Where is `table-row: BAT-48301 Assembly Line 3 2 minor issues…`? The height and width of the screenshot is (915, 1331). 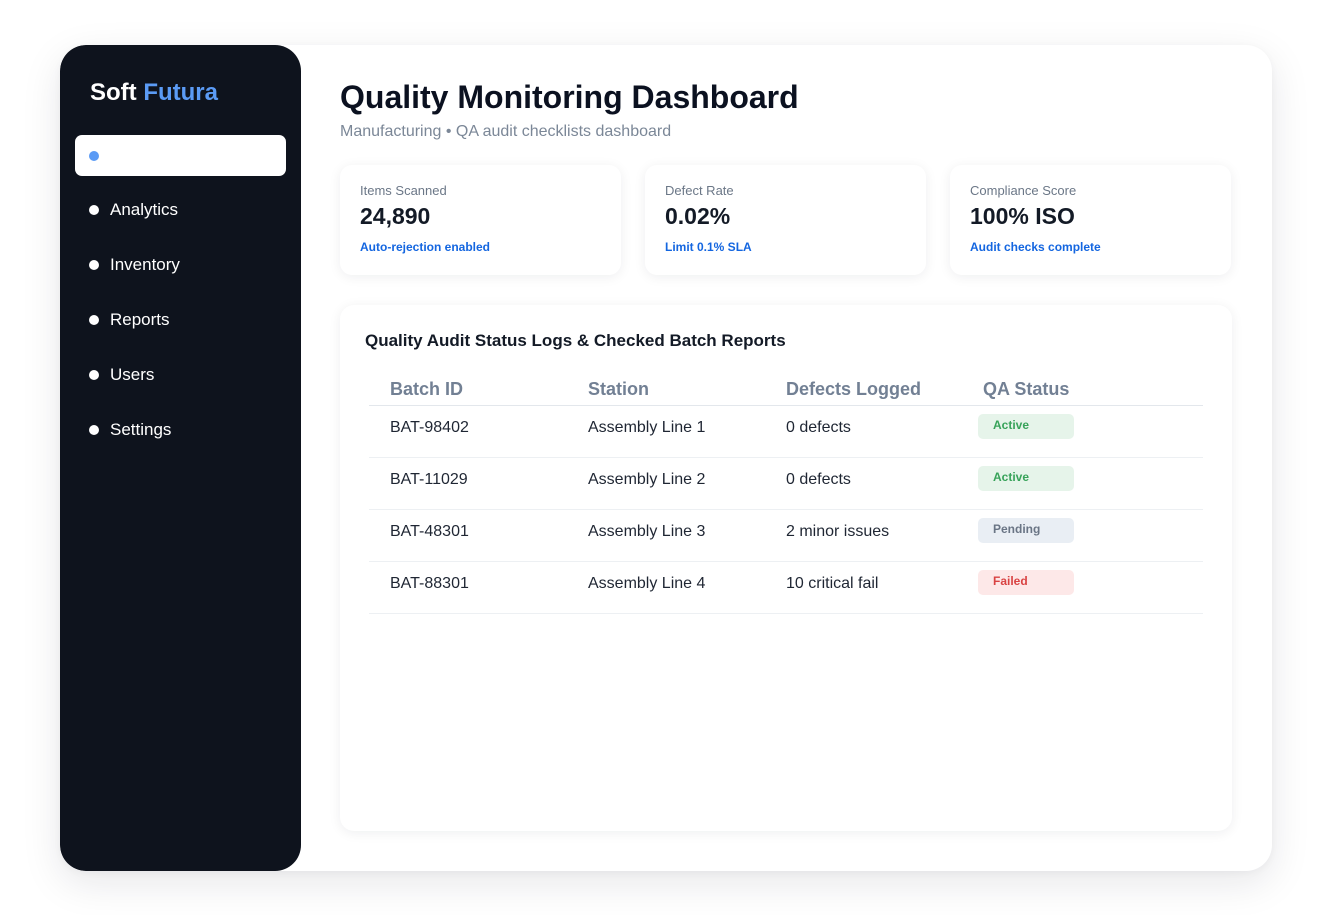 table-row: BAT-48301 Assembly Line 3 2 minor issues… is located at coordinates (786, 536).